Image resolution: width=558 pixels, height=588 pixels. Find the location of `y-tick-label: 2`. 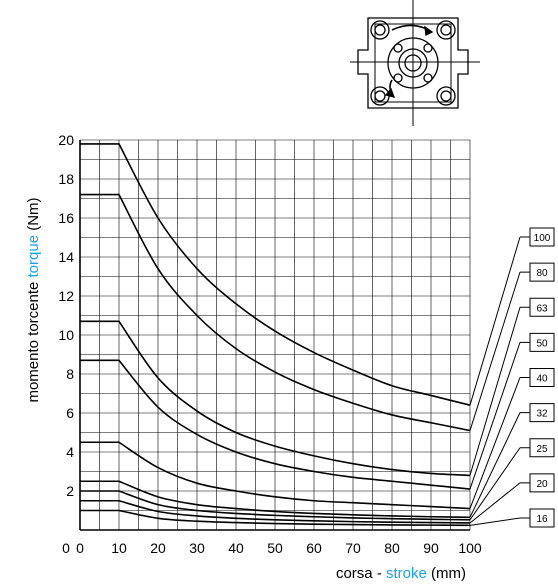

y-tick-label: 2 is located at coordinates (70, 491).